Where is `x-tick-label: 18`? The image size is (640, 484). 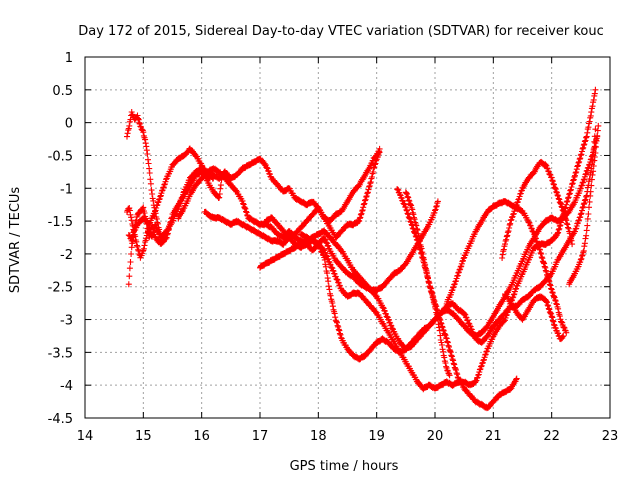
x-tick-label: 18 is located at coordinates (318, 436).